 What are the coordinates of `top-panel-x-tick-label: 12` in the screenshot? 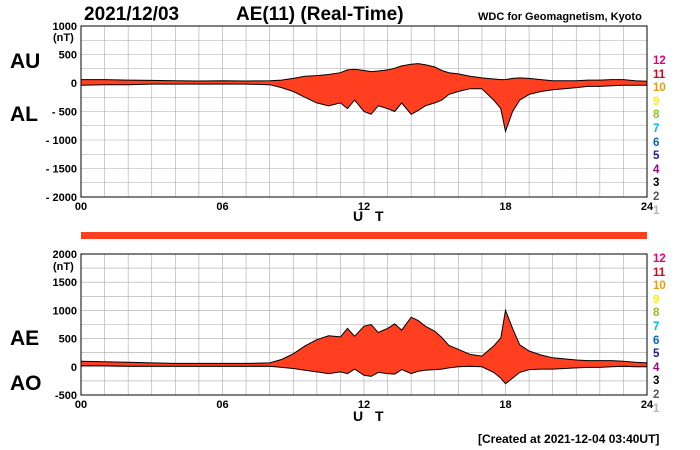 It's located at (364, 207).